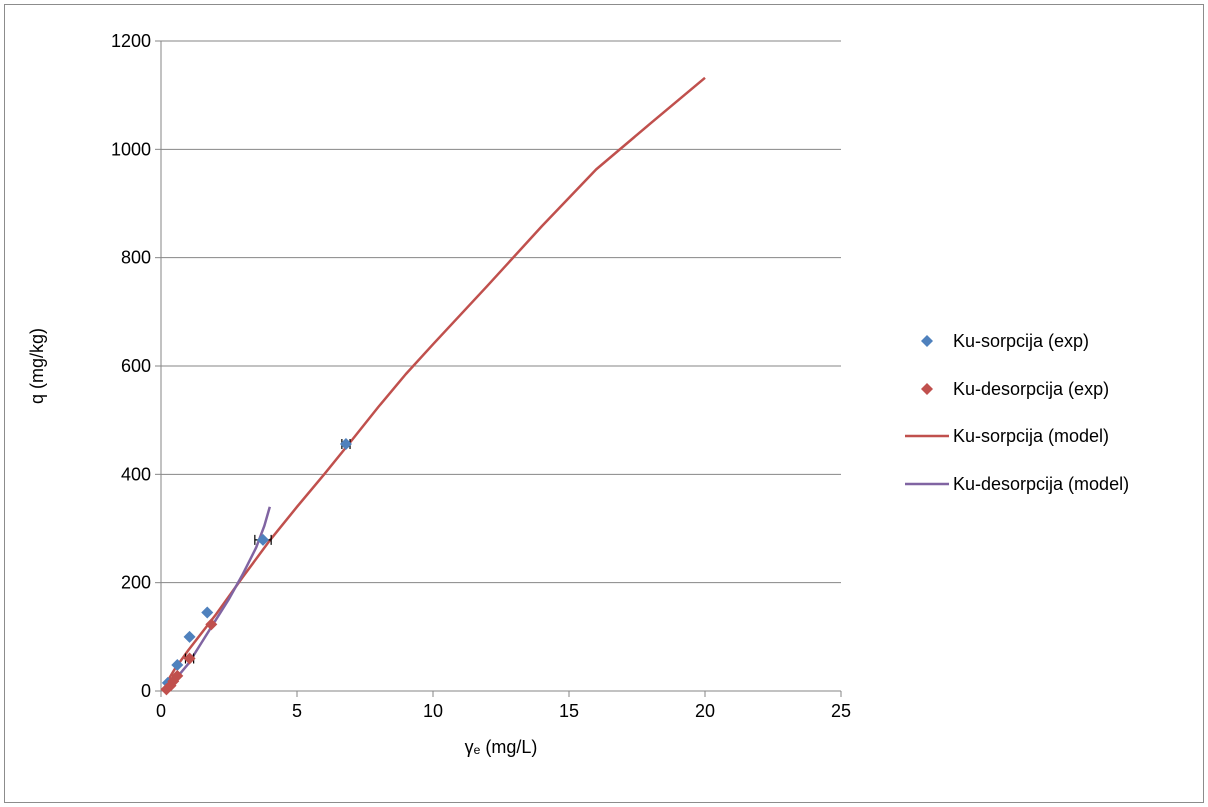  What do you see at coordinates (136, 366) in the screenshot?
I see `y-tick-label-600: 600` at bounding box center [136, 366].